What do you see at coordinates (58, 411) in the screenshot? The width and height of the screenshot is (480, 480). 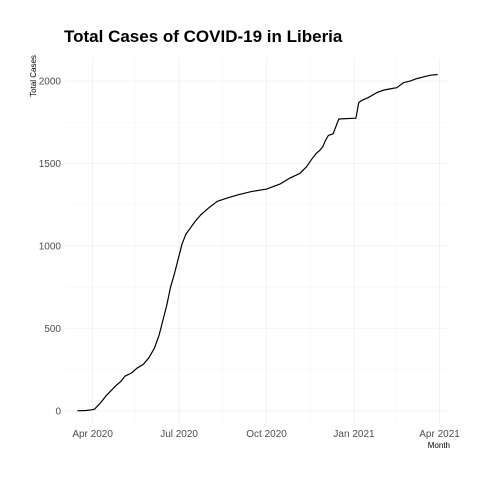 I see `y-tick-label: 0` at bounding box center [58, 411].